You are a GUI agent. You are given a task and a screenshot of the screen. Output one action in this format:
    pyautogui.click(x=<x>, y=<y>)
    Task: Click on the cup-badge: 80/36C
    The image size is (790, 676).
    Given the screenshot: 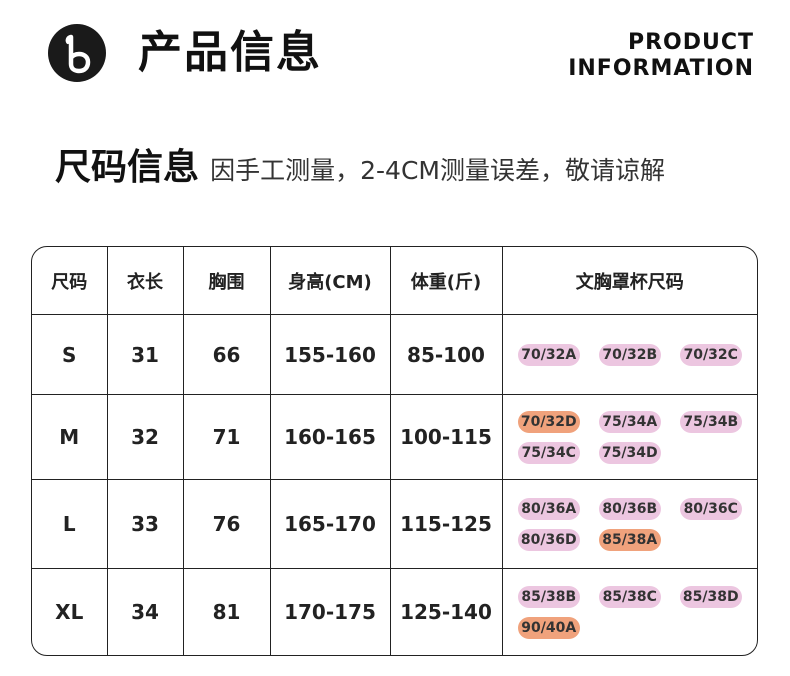 What is the action you would take?
    pyautogui.click(x=710, y=508)
    